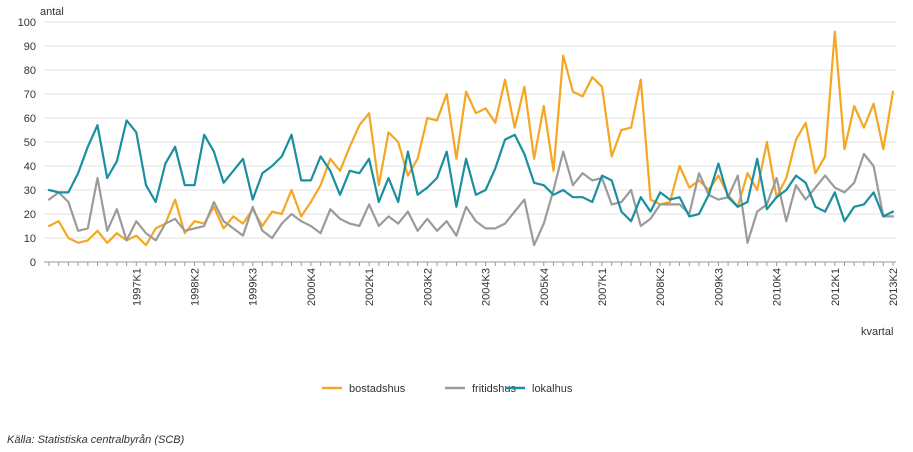  What do you see at coordinates (33, 263) in the screenshot?
I see `y-tick-label: 0` at bounding box center [33, 263].